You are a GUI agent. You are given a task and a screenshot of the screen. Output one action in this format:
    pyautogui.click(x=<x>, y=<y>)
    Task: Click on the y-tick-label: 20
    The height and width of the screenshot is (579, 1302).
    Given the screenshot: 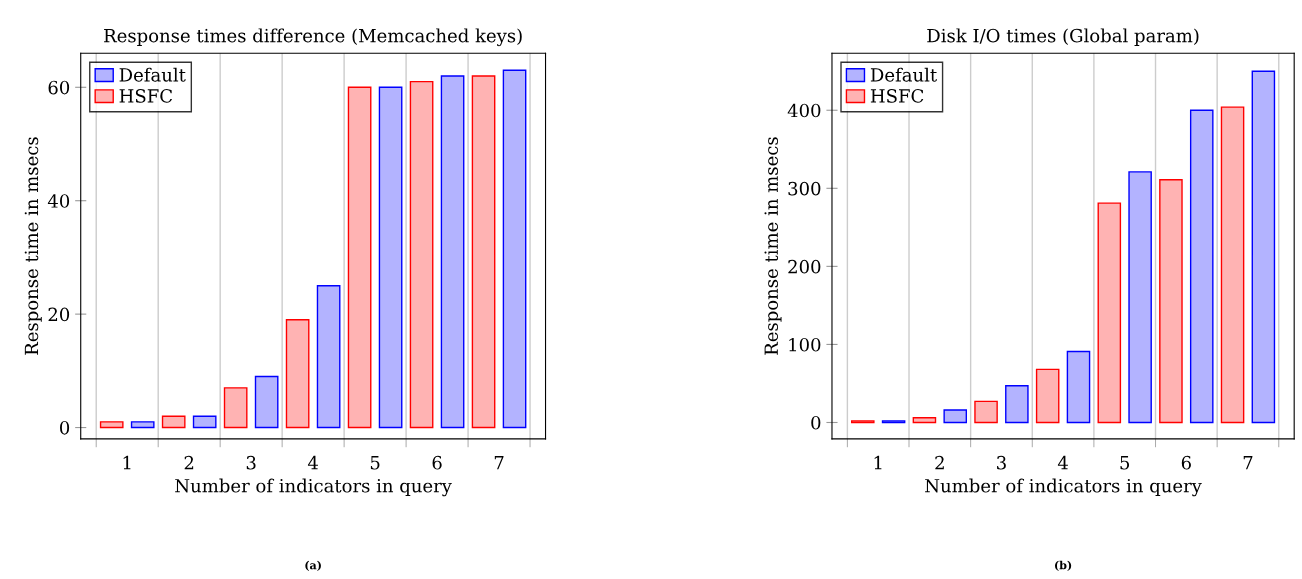 What is the action you would take?
    pyautogui.click(x=59, y=314)
    